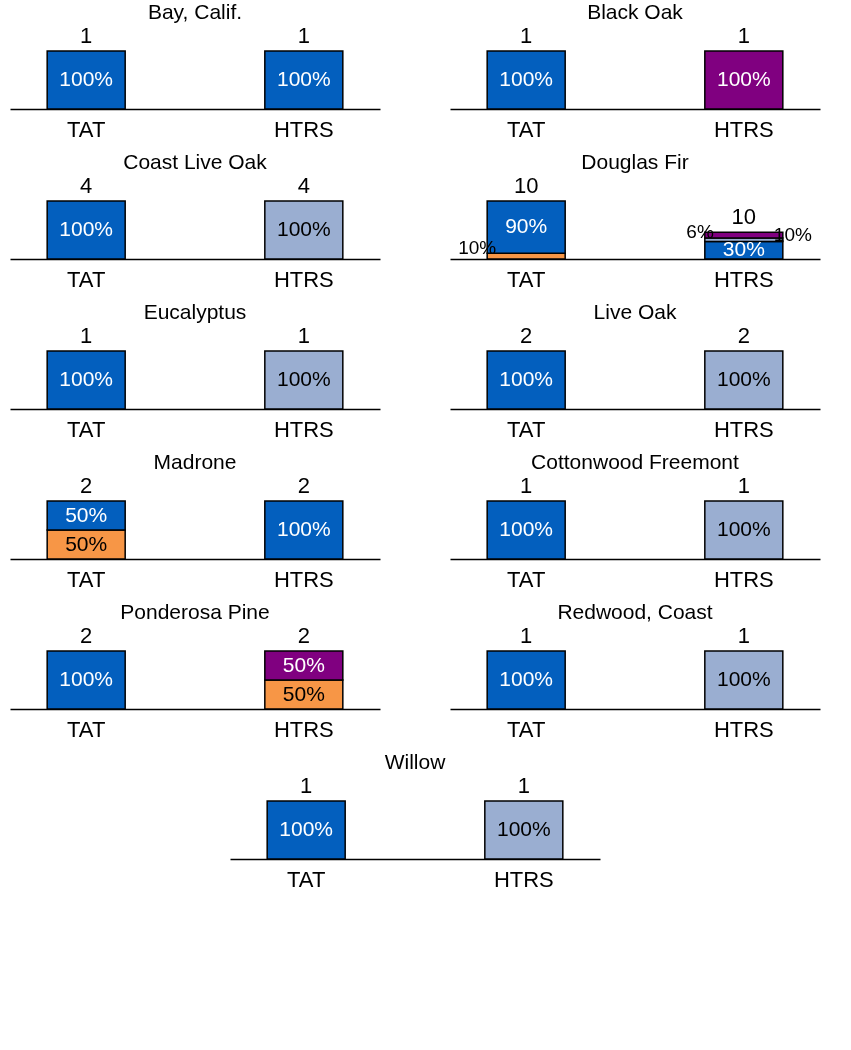 The height and width of the screenshot is (1050, 851). What do you see at coordinates (700, 231) in the screenshot?
I see `data-label: 6%` at bounding box center [700, 231].